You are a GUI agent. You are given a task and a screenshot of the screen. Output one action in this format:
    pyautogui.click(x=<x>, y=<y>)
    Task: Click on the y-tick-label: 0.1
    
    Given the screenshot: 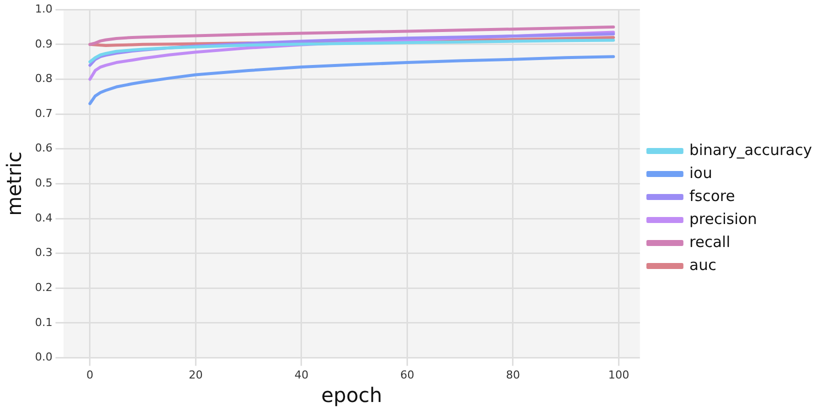 What is the action you would take?
    pyautogui.click(x=43, y=322)
    